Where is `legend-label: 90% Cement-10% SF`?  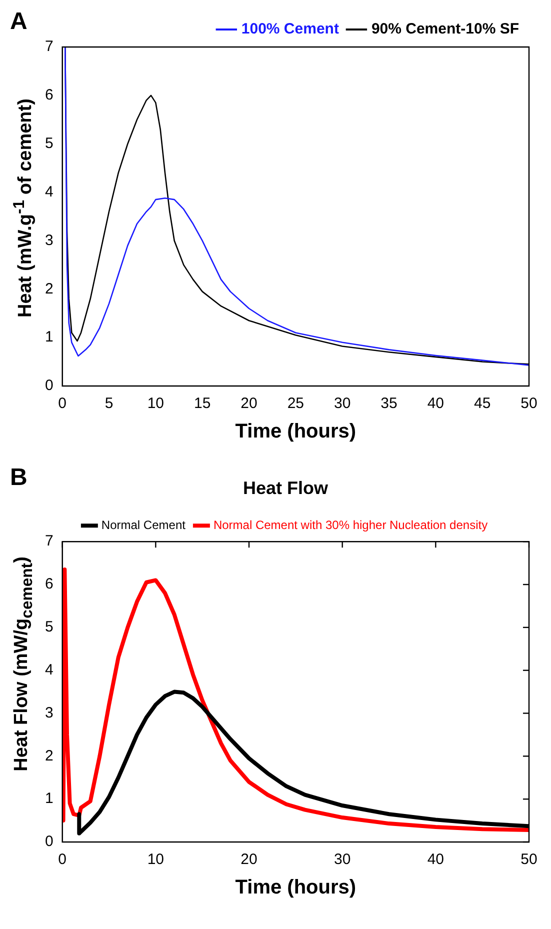
legend-label: 90% Cement-10% SF is located at coordinates (445, 29).